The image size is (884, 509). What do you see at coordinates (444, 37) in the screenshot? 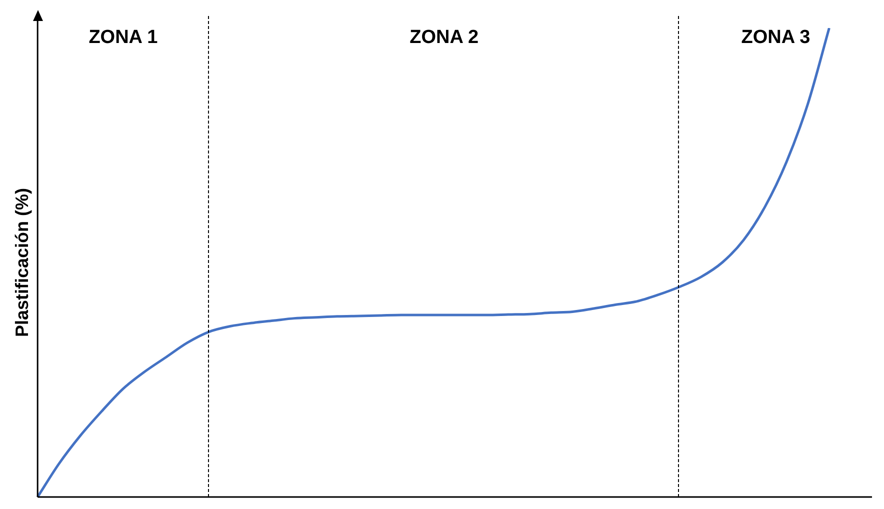
I see `annotation: ZONA 2` at bounding box center [444, 37].